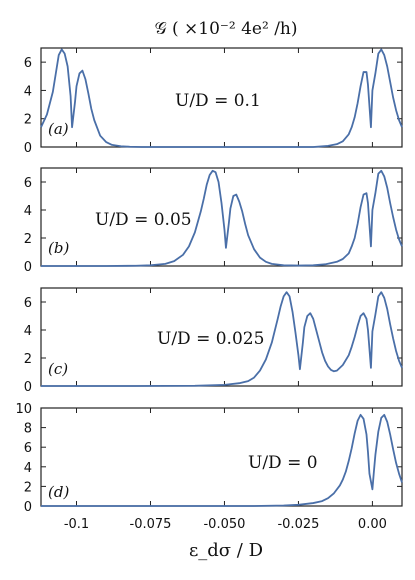  I want to click on panel-annotation: U/D = 0.05, so click(143, 220).